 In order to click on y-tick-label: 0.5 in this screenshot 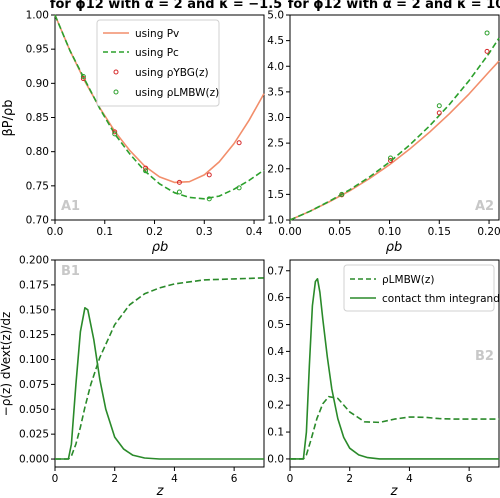, I will do `click(275, 325)`.